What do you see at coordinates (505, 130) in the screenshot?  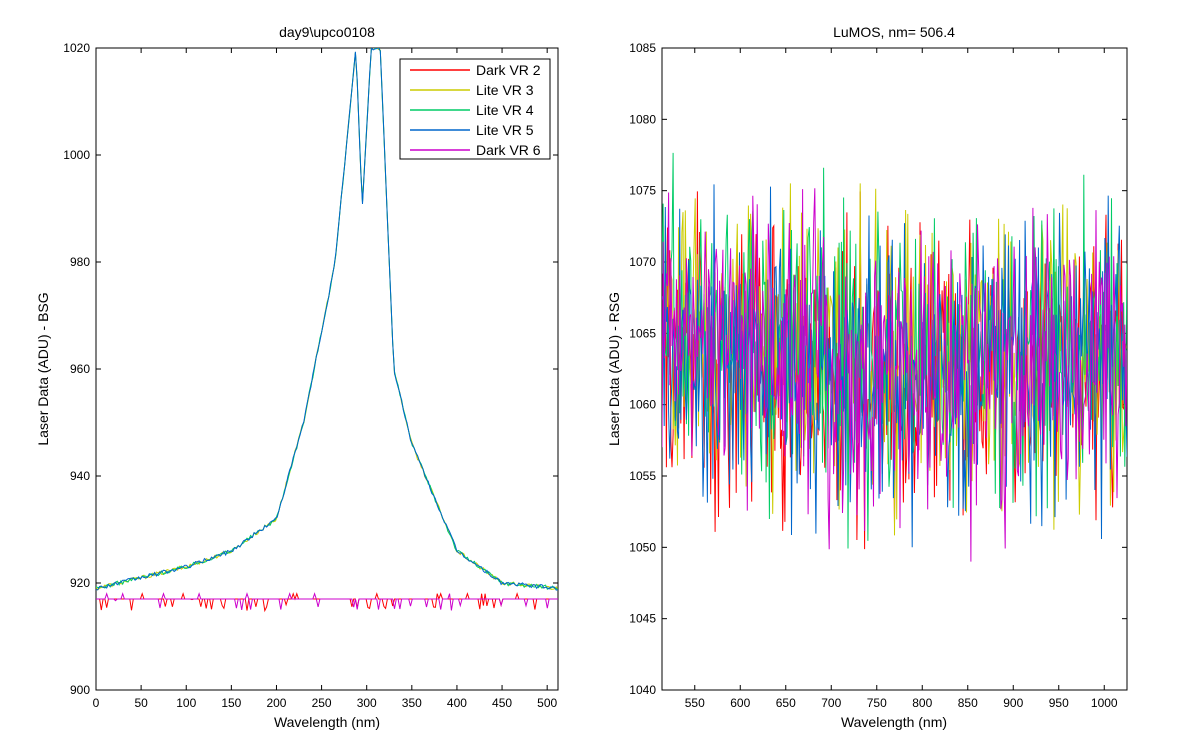 I see `legend-label-4: Lite VR 5` at bounding box center [505, 130].